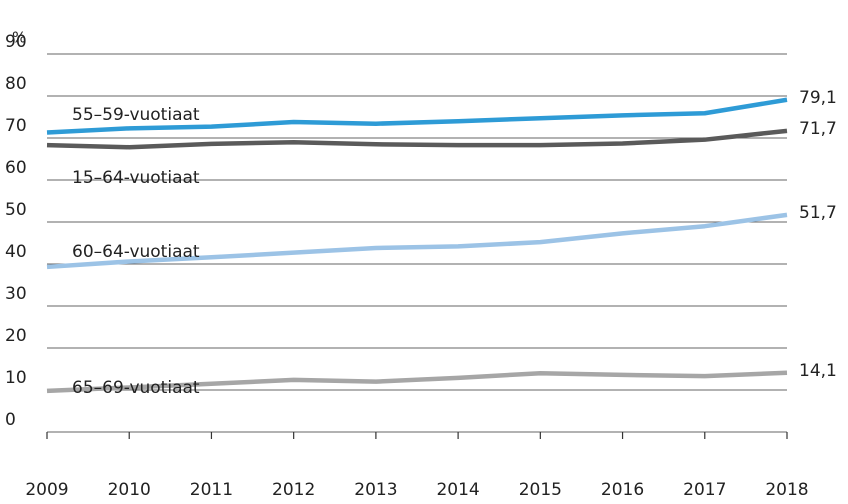 Image resolution: width=848 pixels, height=504 pixels. Describe the element at coordinates (375, 490) in the screenshot. I see `x-tick-label: 2013` at that location.